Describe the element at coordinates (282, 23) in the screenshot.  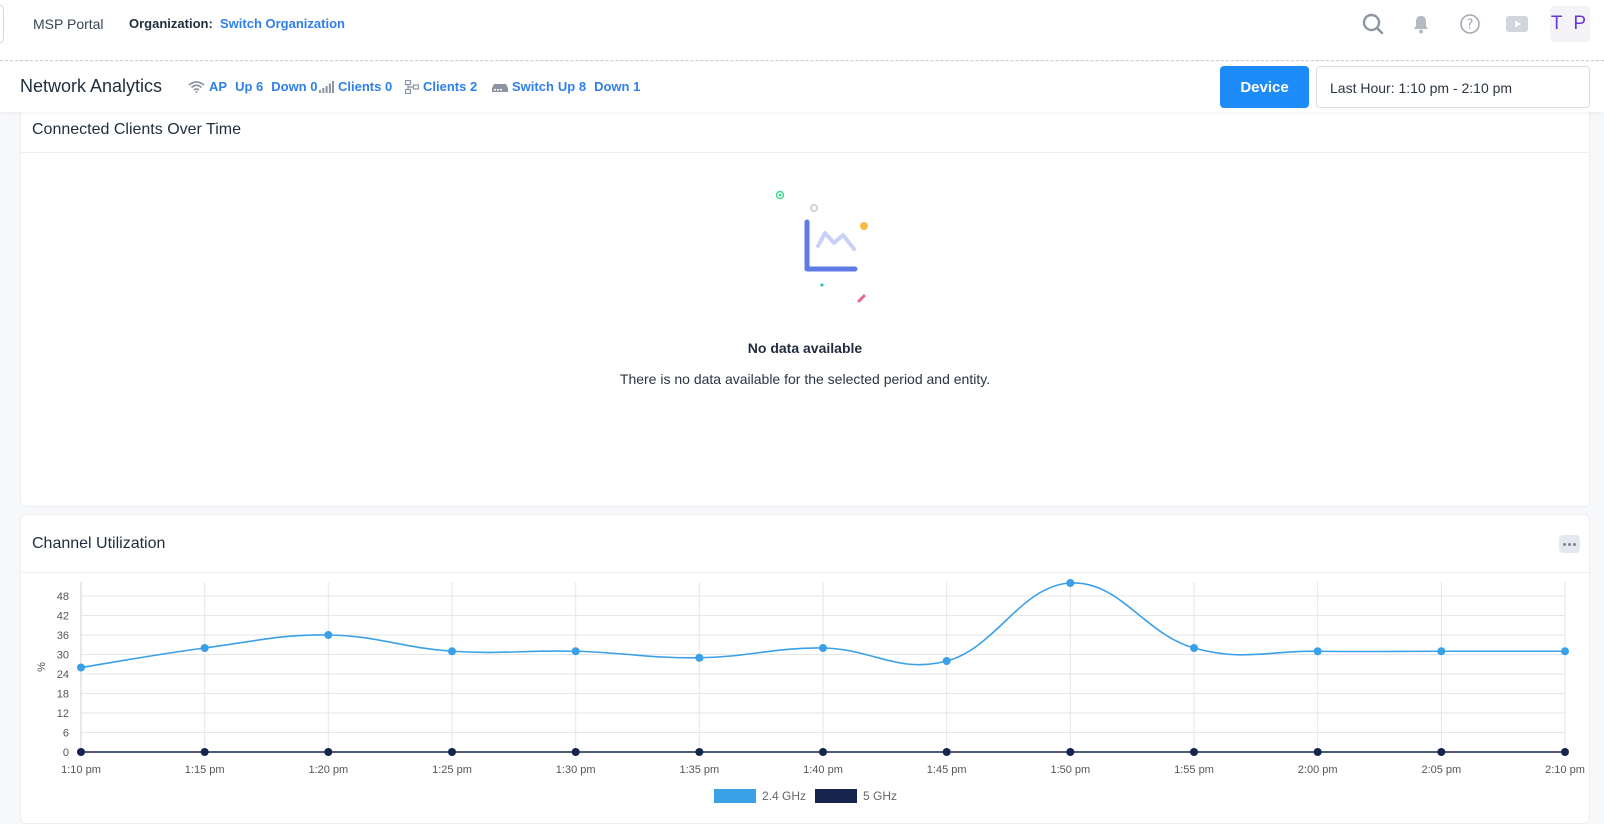
I see `switch-organization-link: Switch Organization` at that location.